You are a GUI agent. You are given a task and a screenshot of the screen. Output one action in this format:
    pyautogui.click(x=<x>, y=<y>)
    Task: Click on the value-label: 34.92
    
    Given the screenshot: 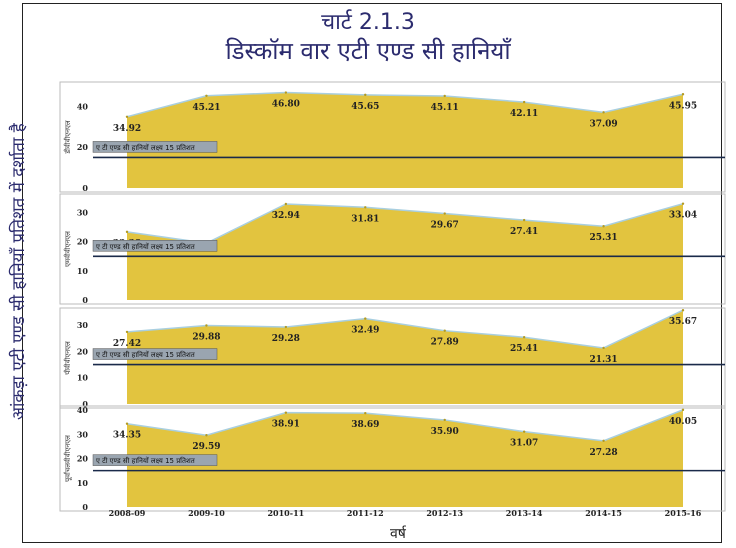 What is the action you would take?
    pyautogui.click(x=127, y=129)
    